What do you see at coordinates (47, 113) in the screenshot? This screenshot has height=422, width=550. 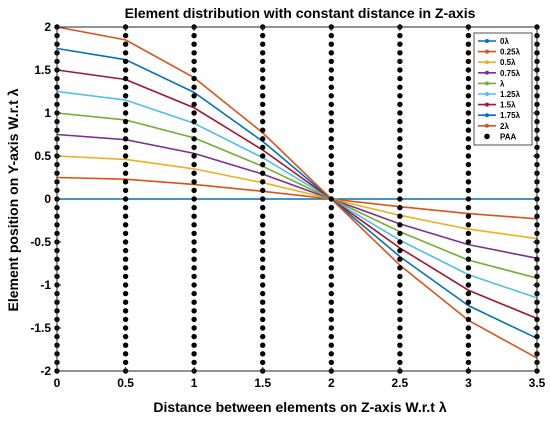 I see `y-tick-label: 1` at bounding box center [47, 113].